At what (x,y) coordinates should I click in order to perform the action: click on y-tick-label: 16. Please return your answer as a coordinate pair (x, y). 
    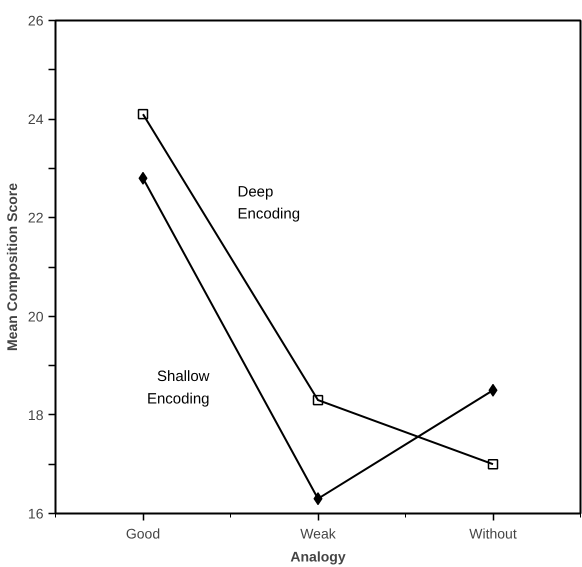
    Looking at the image, I should click on (36, 514).